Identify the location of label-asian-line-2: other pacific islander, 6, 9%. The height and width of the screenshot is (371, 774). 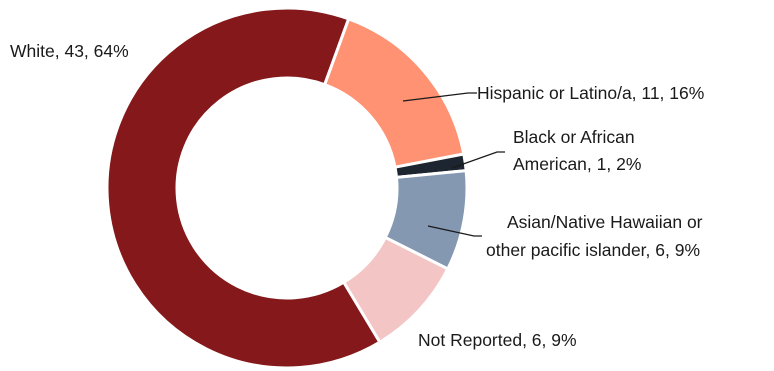
(593, 250).